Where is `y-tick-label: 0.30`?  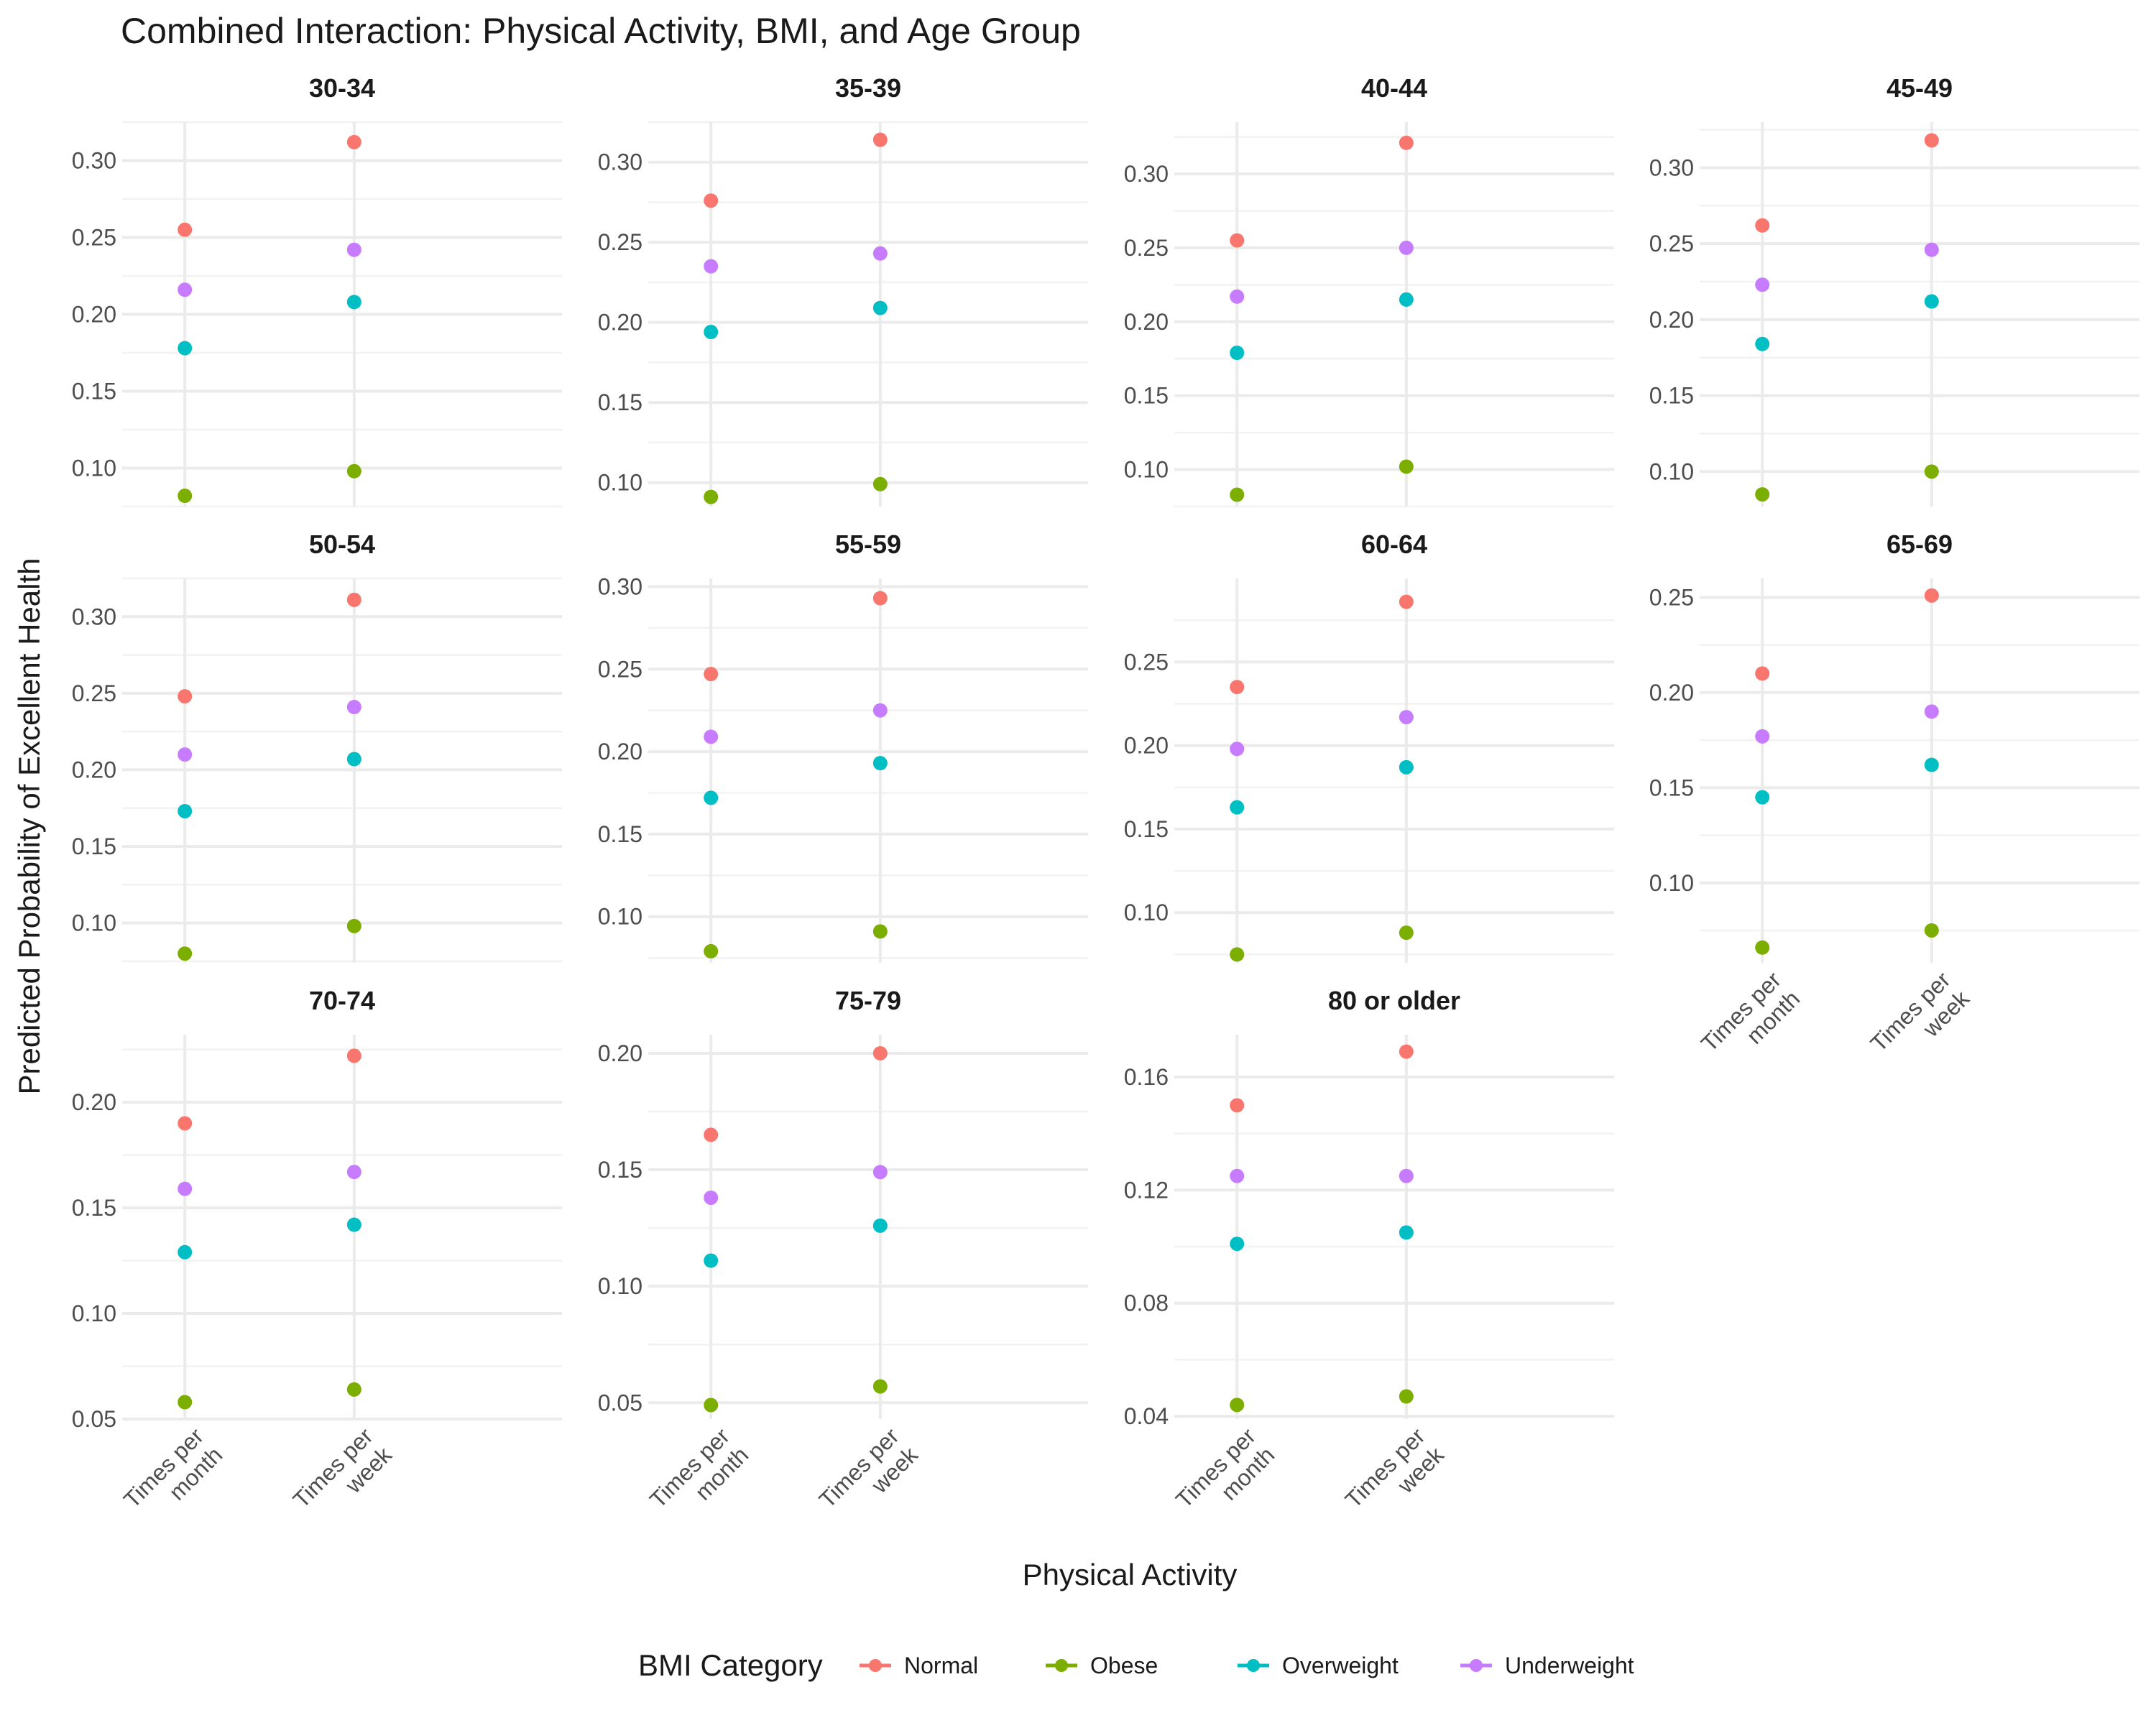
y-tick-label: 0.30 is located at coordinates (94, 161).